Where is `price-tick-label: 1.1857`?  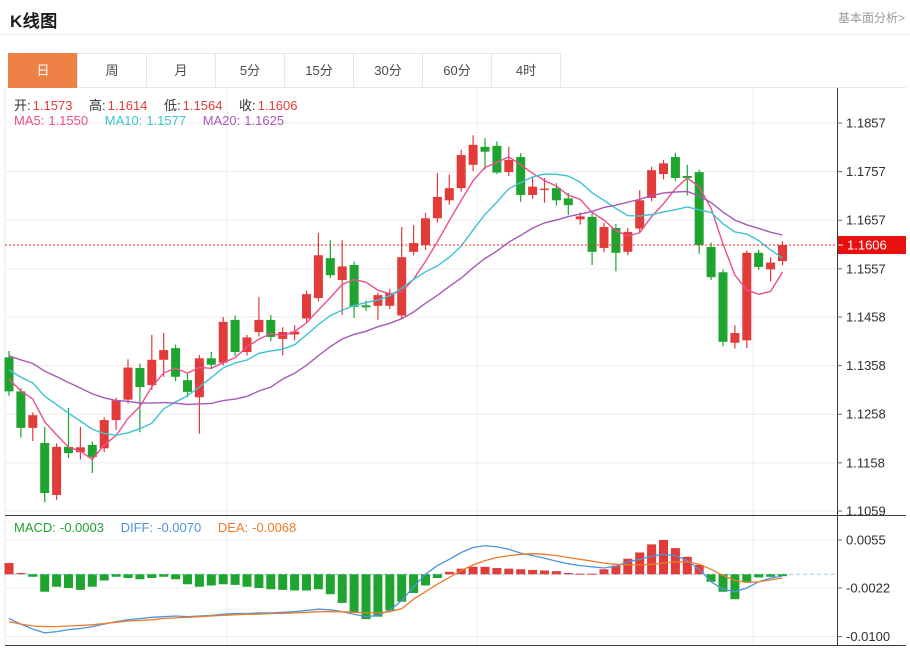
price-tick-label: 1.1857 is located at coordinates (866, 123).